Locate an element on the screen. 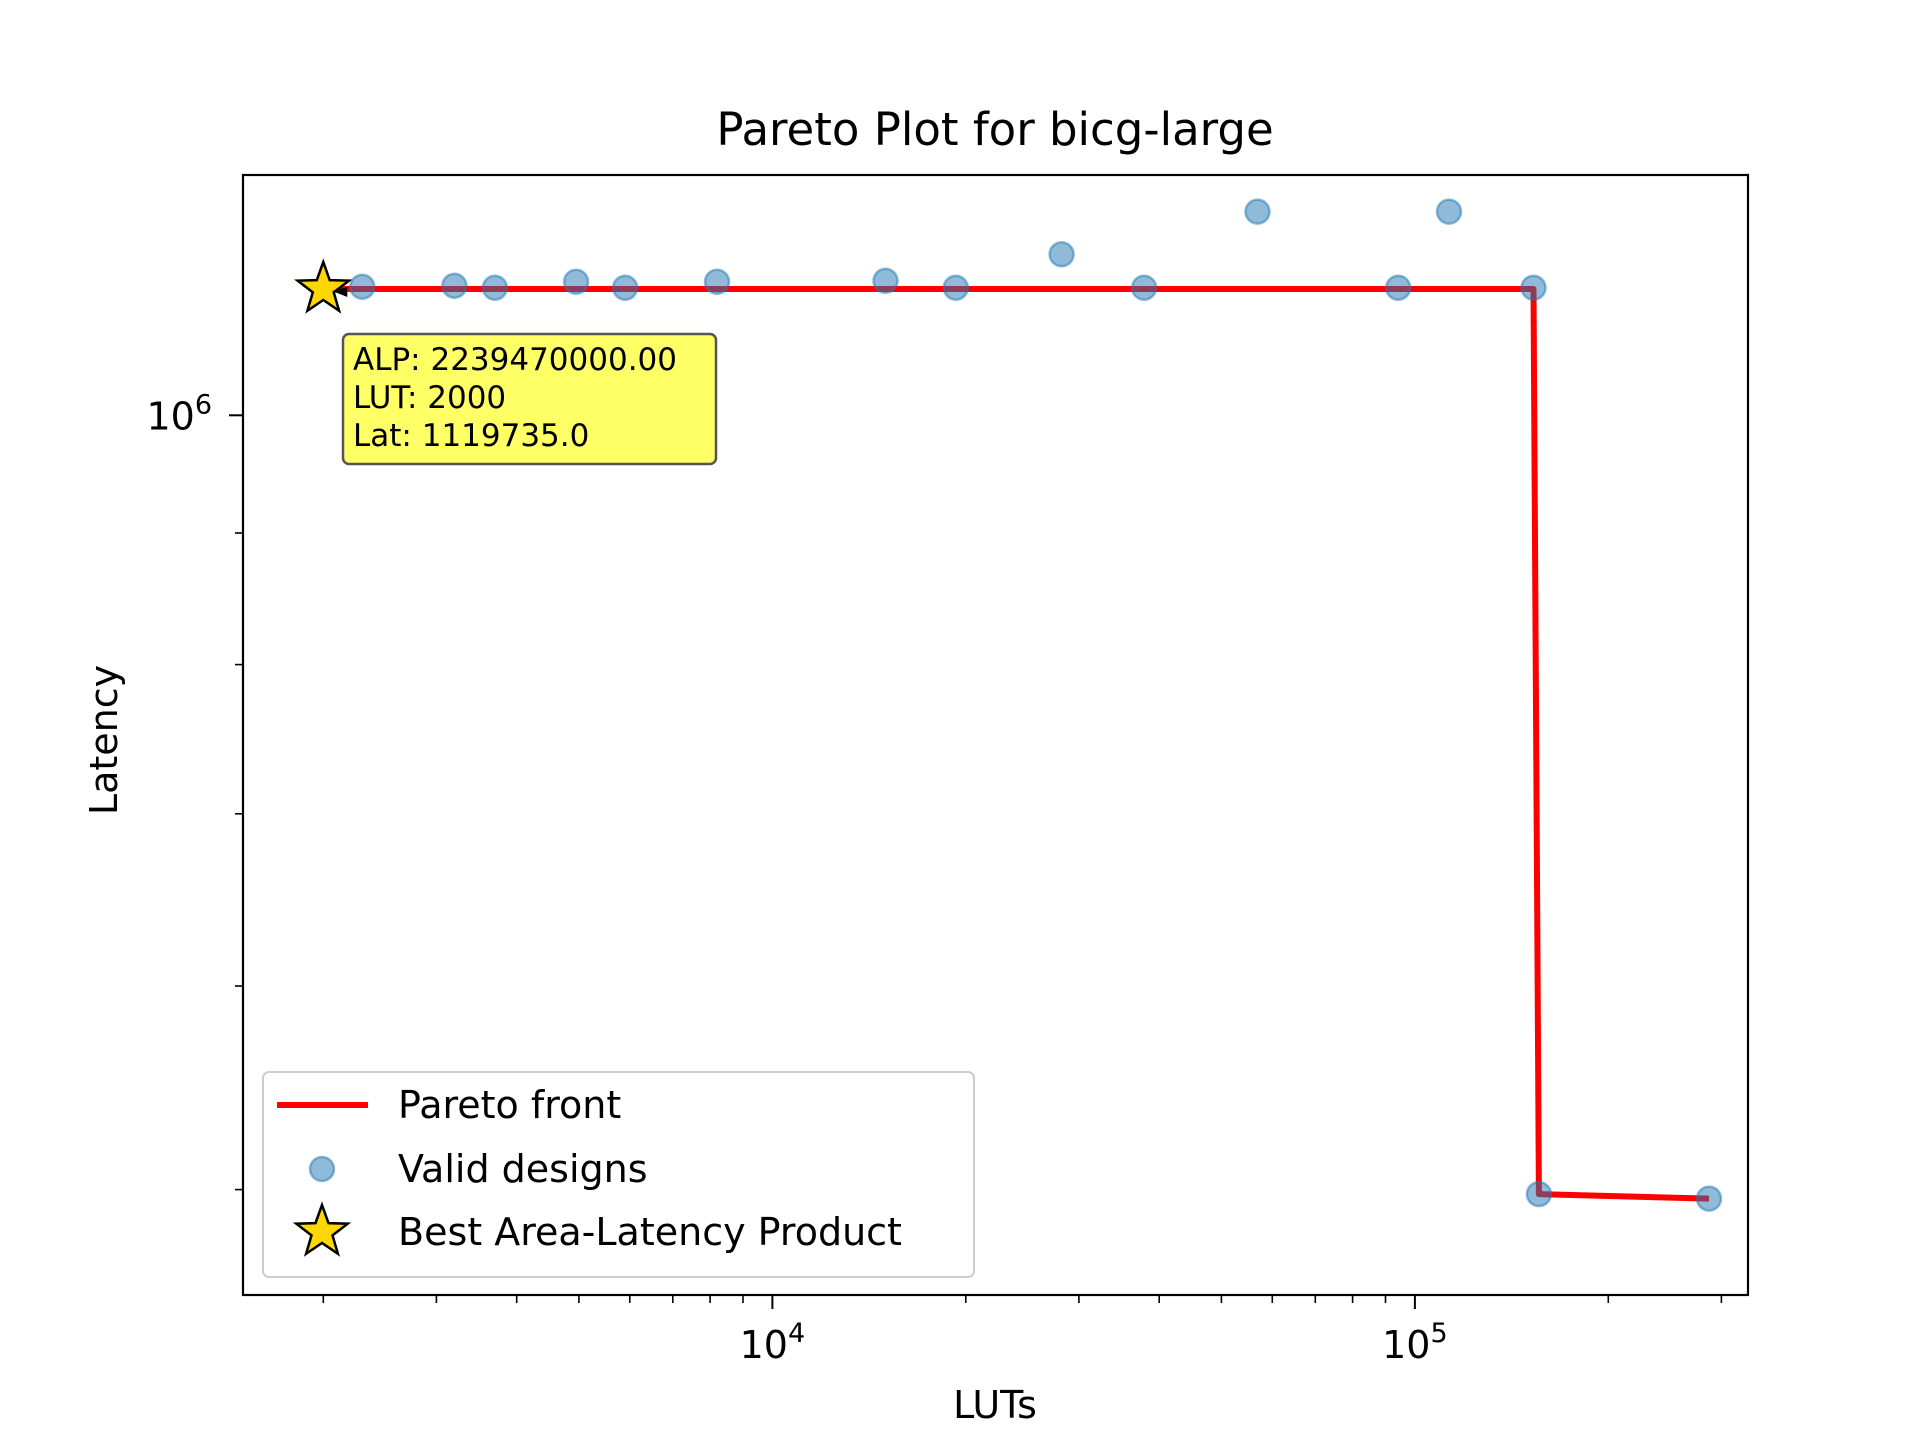  legend-star-icon is located at coordinates (322, 1229).